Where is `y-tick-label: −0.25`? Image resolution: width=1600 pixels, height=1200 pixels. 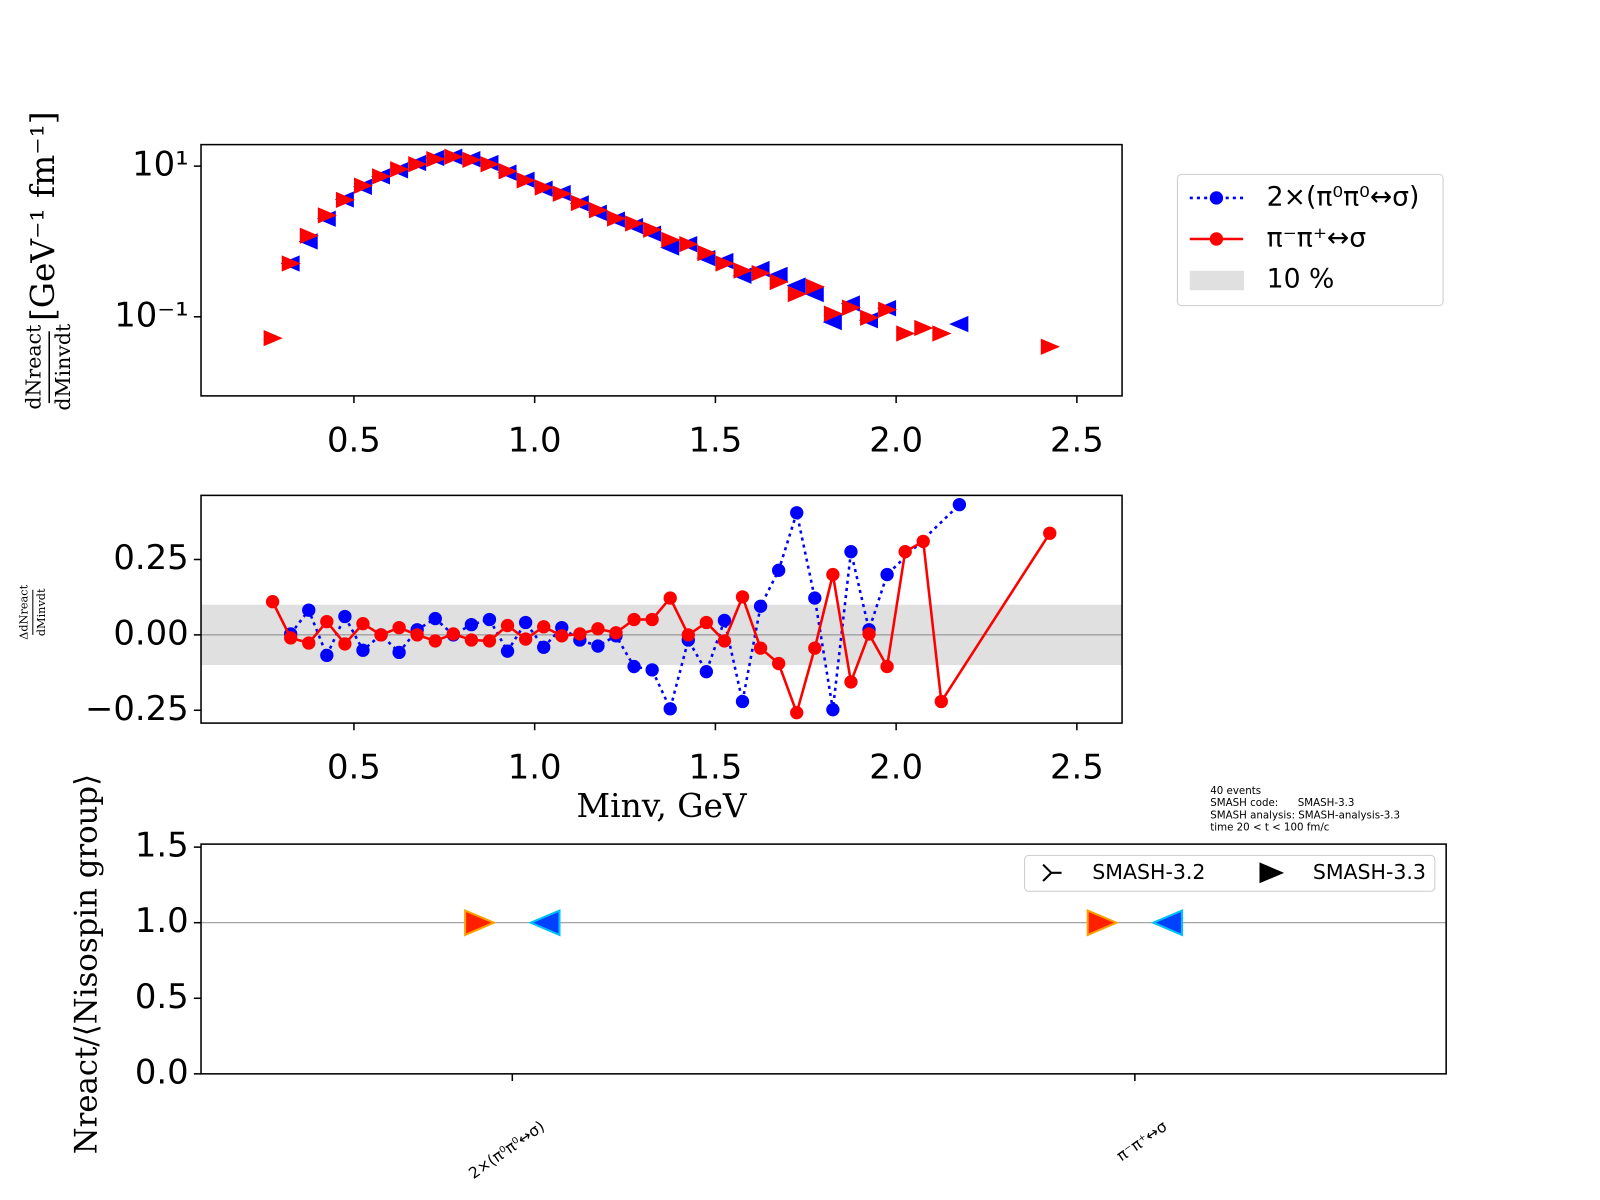
y-tick-label: −0.25 is located at coordinates (137, 708).